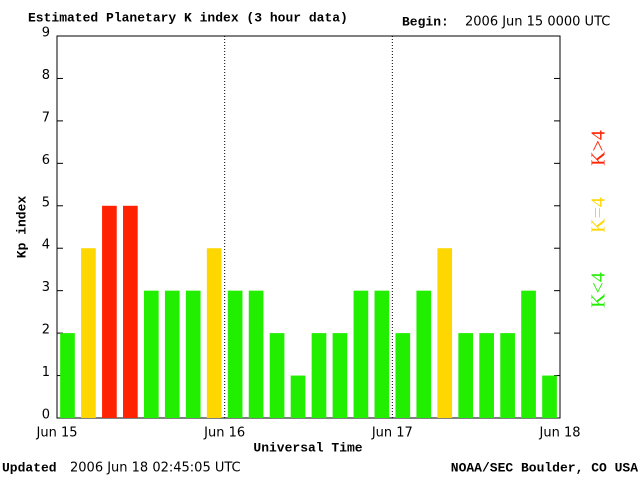  Describe the element at coordinates (57, 433) in the screenshot. I see `x-tick-label: Jun 15` at that location.